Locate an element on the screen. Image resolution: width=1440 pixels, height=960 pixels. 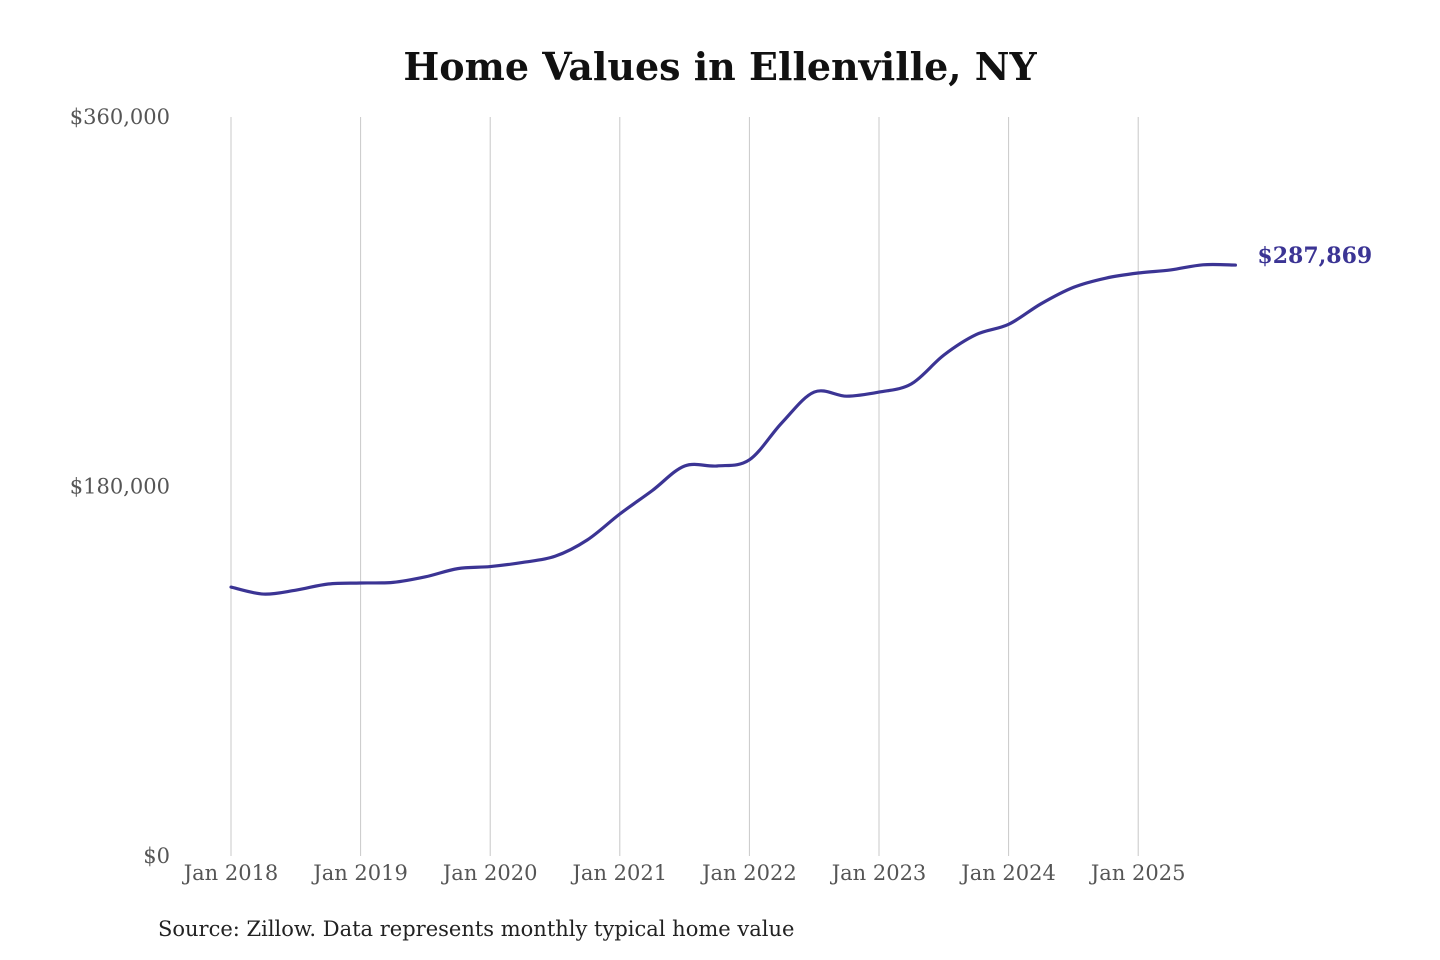
chart-title: Home Values in Ellenville, NY is located at coordinates (720, 66).